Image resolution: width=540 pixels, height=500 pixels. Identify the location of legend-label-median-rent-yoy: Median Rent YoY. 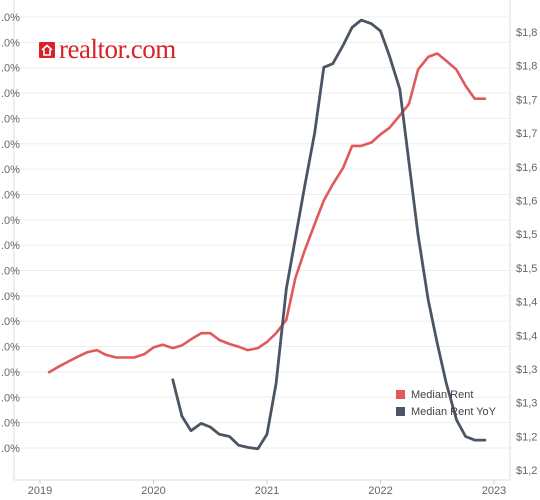
(454, 411).